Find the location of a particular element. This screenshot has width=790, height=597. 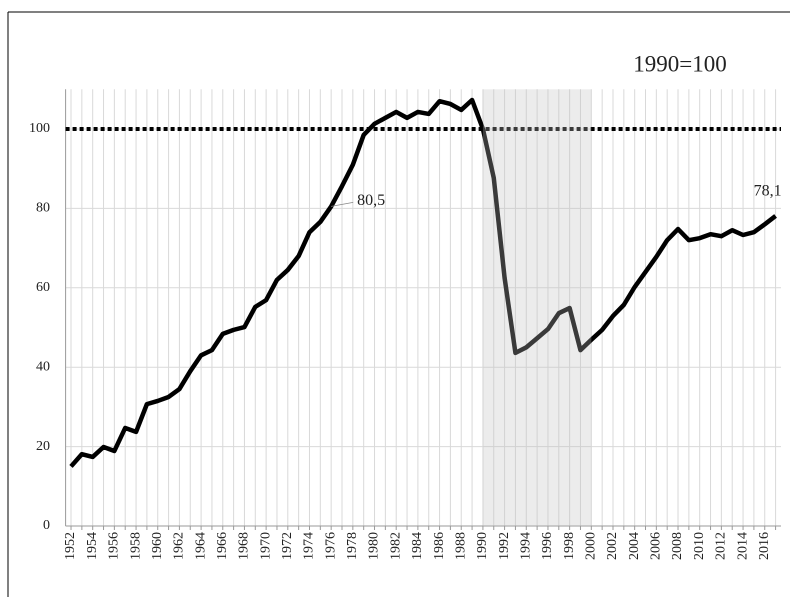

x-tick-label: 2016 is located at coordinates (764, 546).